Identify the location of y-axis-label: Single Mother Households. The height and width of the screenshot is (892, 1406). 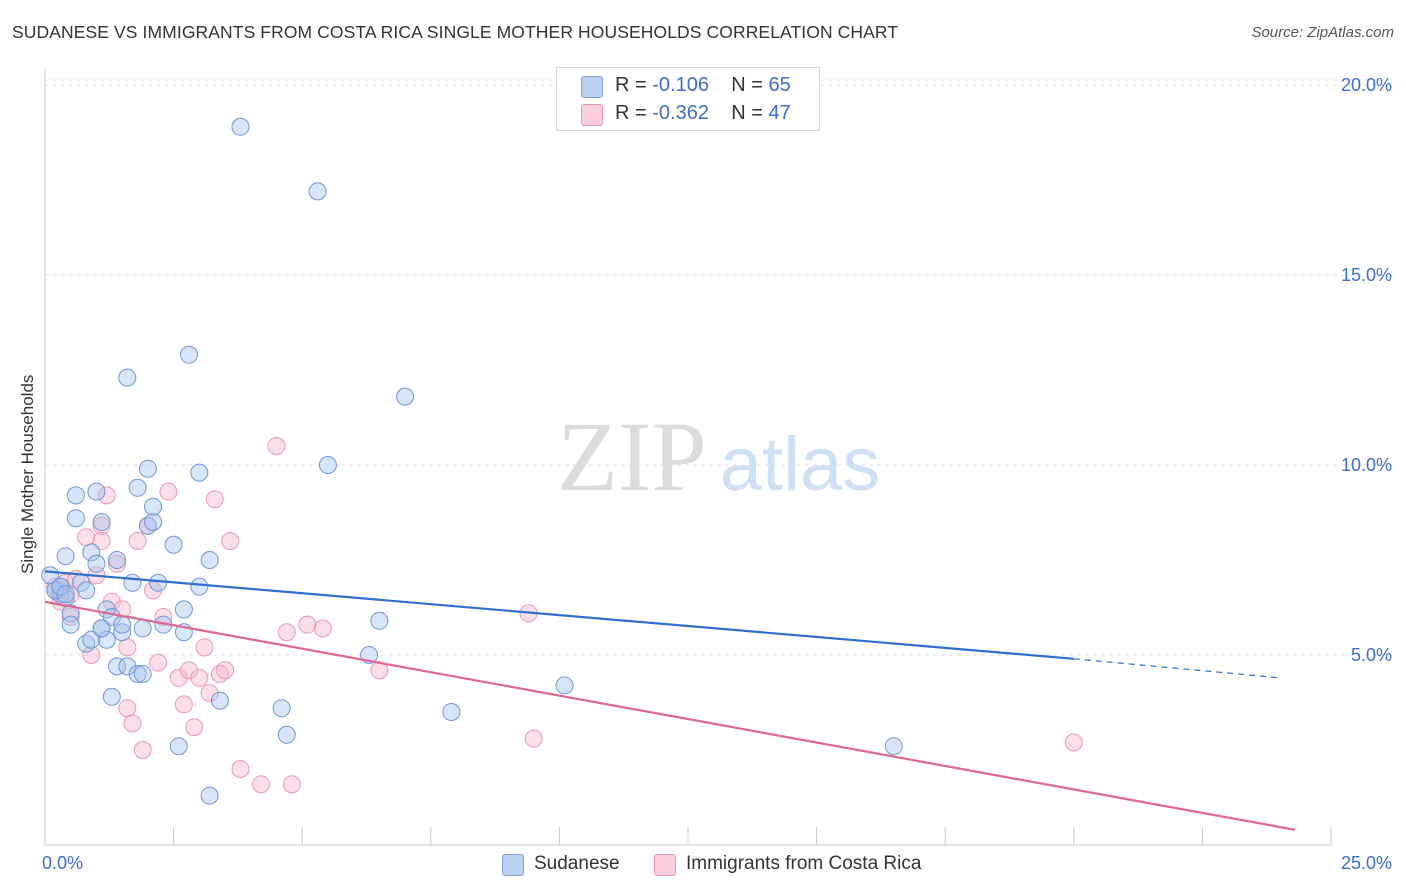
(27, 474).